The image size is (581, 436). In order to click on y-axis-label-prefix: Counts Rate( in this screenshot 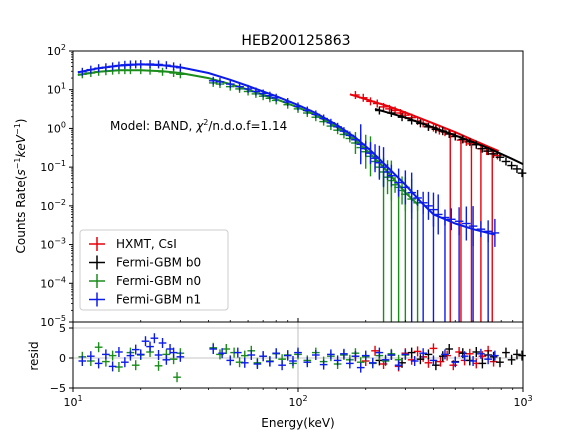, I will do `click(21, 215)`.